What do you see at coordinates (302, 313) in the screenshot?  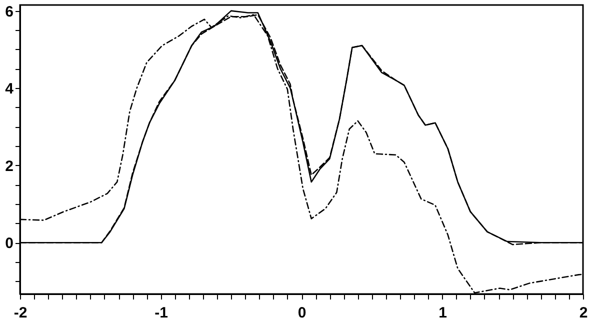 I see `x-tick-label: 0` at bounding box center [302, 313].